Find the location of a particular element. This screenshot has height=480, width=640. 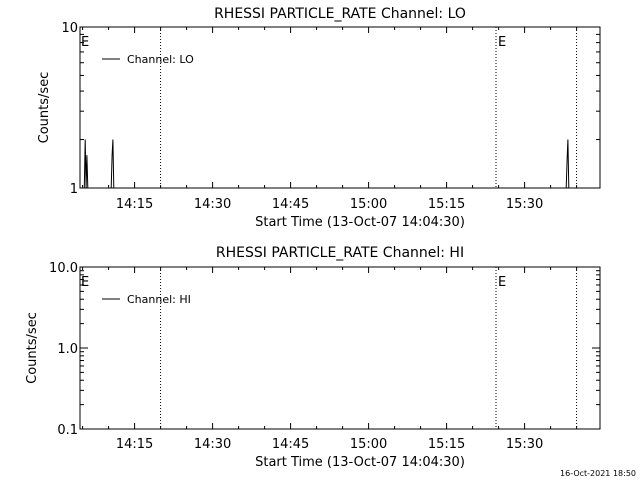

chart-title: RHESSI PARTICLE_RATE Channel: HI is located at coordinates (340, 253).